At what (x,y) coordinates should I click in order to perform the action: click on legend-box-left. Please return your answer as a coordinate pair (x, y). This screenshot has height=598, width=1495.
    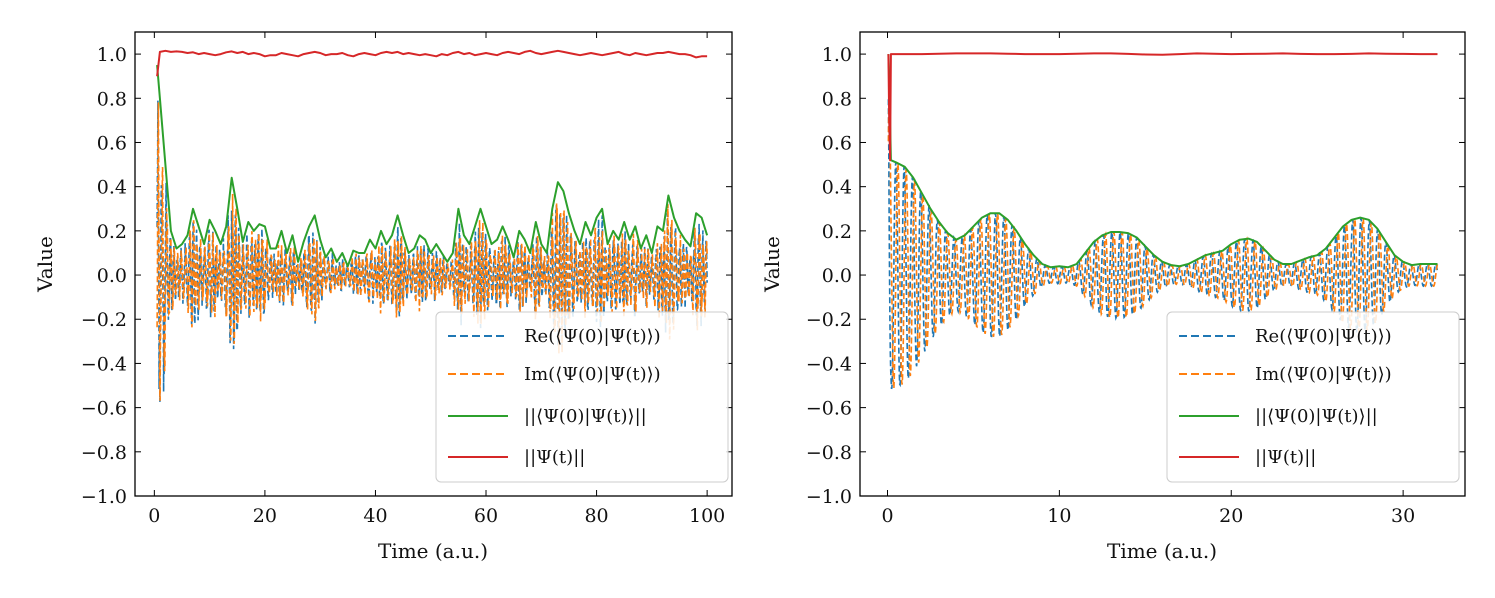
    Looking at the image, I should click on (582, 397).